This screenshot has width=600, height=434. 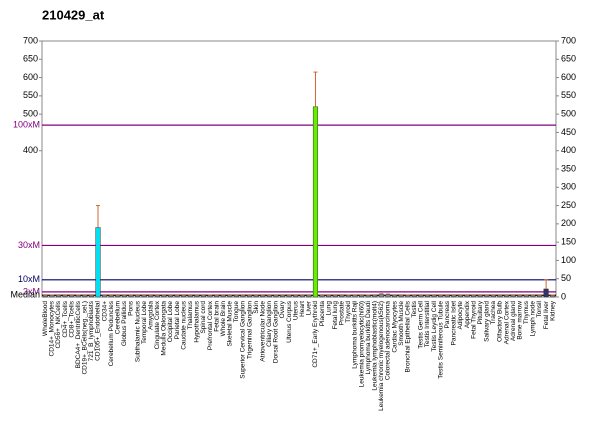 What do you see at coordinates (500, 321) in the screenshot?
I see `x-tick-label: Olfactory Bulb` at bounding box center [500, 321].